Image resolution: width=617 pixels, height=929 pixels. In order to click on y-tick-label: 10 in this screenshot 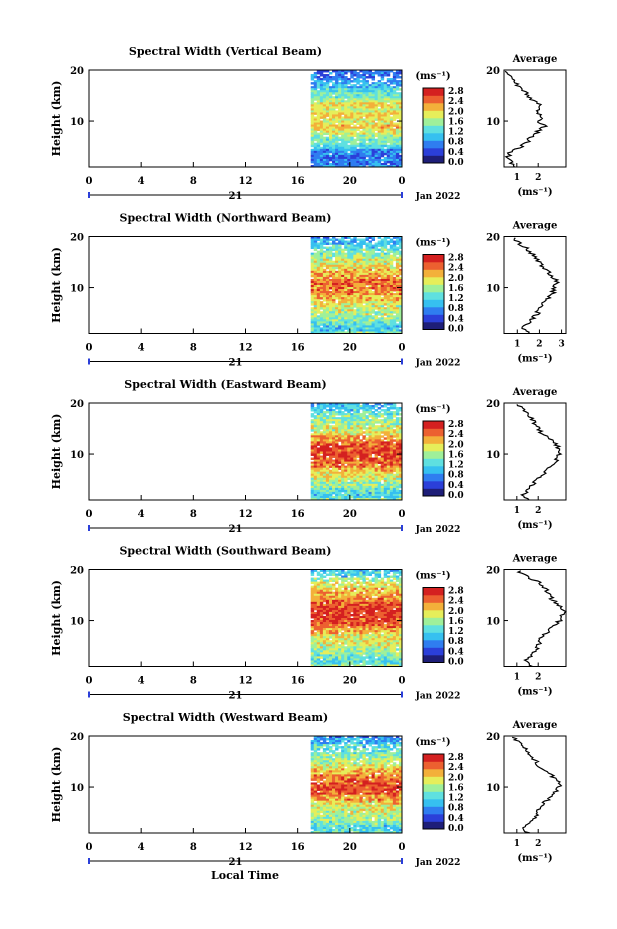, I will do `click(77, 455)`.